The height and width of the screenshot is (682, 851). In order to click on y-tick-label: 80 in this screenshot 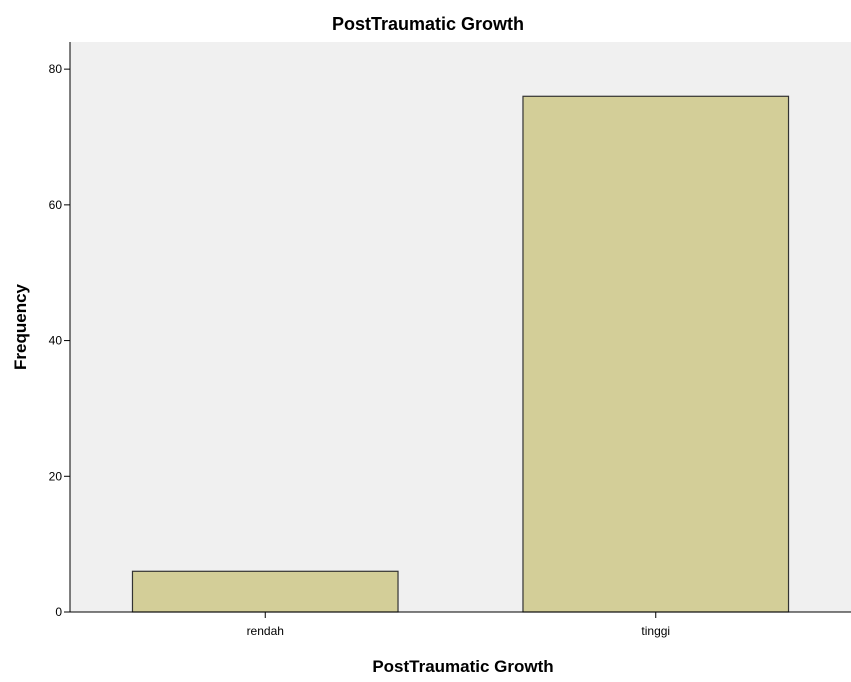, I will do `click(56, 69)`.